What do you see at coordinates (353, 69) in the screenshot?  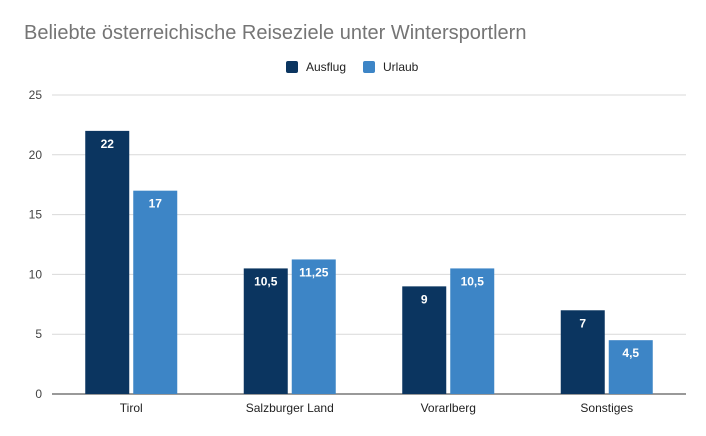 I see `legend: Ausflug Urlaub` at bounding box center [353, 69].